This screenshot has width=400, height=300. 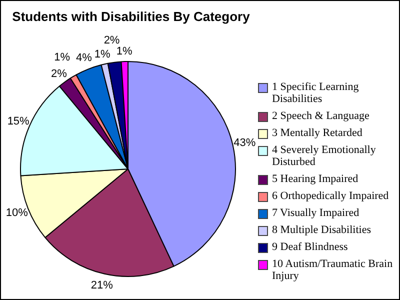 What do you see at coordinates (131, 16) in the screenshot?
I see `chart-title: Students with Disabilities By Category` at bounding box center [131, 16].